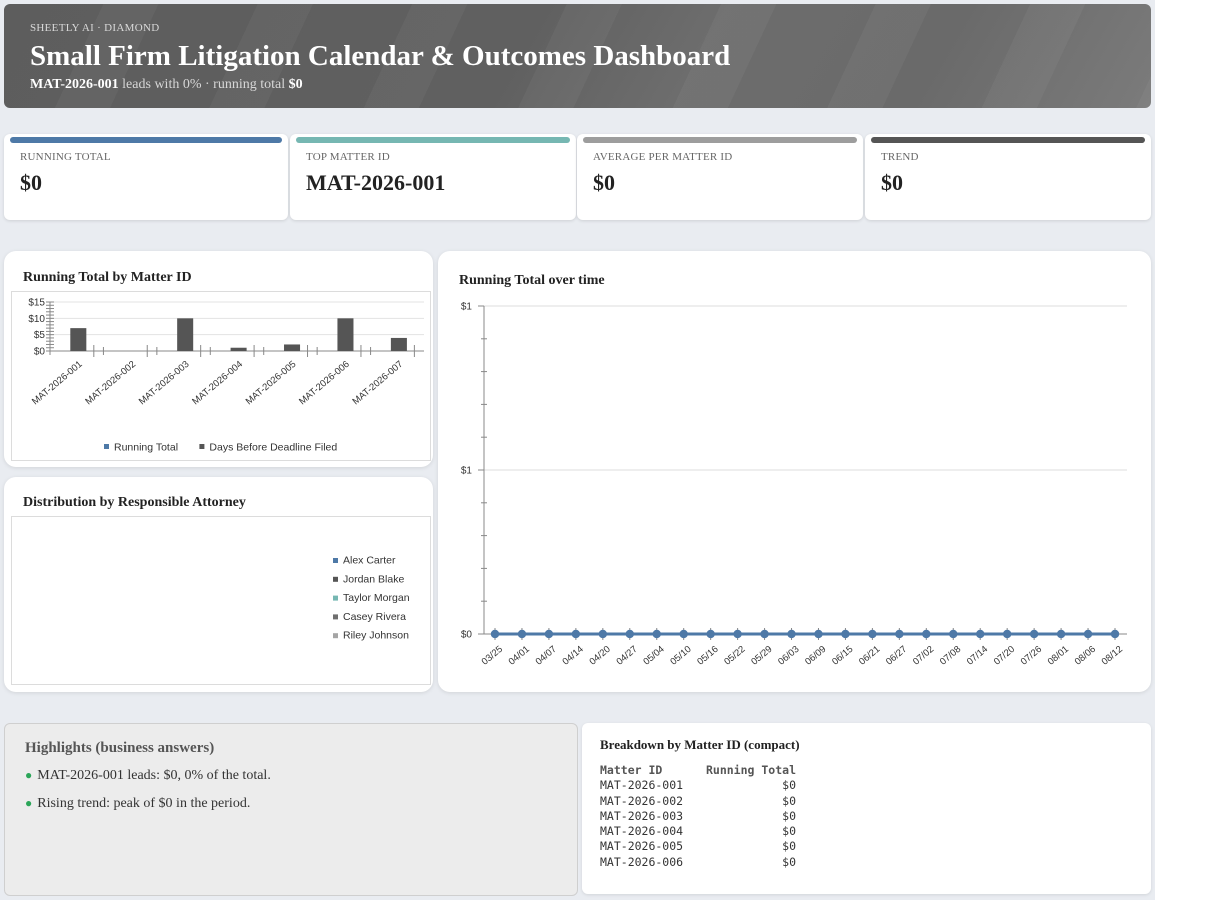 The height and width of the screenshot is (922, 1227). I want to click on kpi-card-running-total: RUNNING TOTAL $0, so click(146, 177).